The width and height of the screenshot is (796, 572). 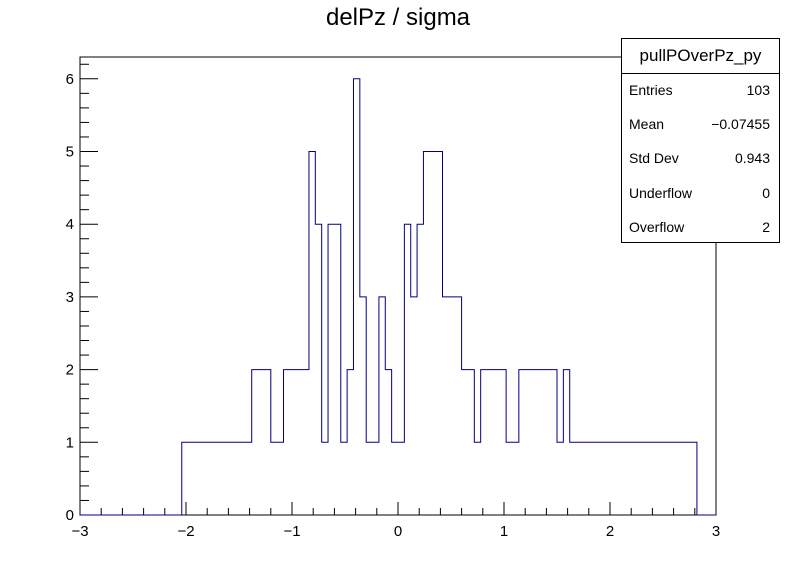 I want to click on x-tick-labels: −3 −2 −1 0 1 2 3, so click(x=395, y=531).